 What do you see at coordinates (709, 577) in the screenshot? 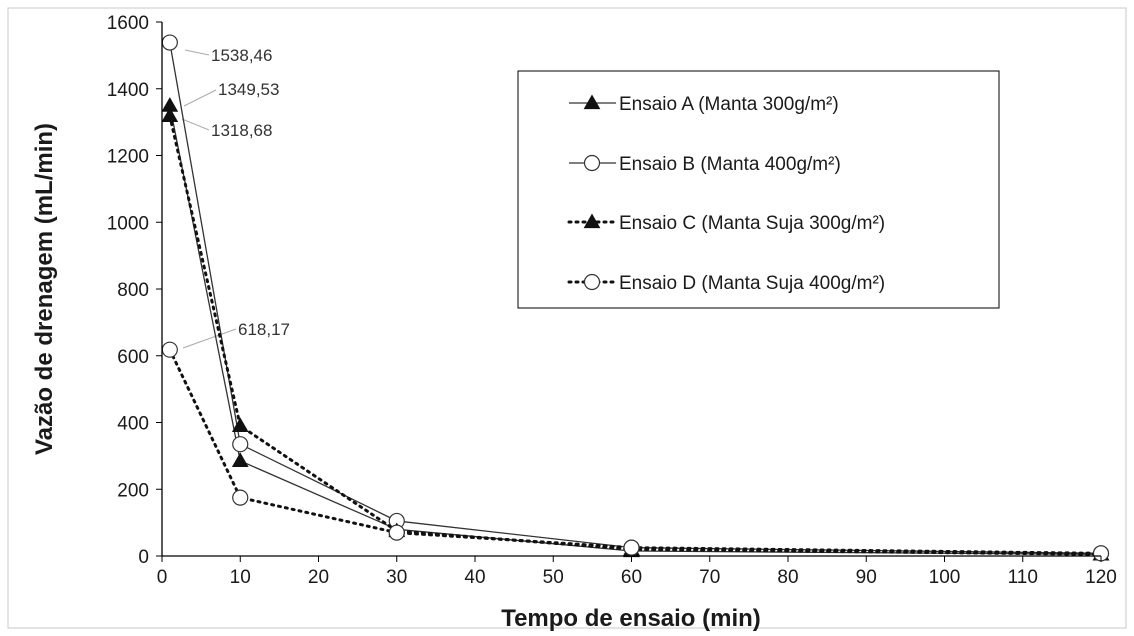
I see `x-tick-label: 70` at bounding box center [709, 577].